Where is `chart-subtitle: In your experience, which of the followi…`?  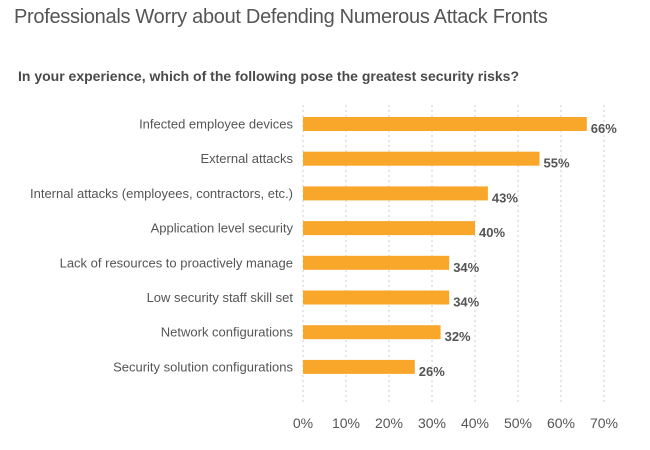 chart-subtitle: In your experience, which of the followi… is located at coordinates (269, 76).